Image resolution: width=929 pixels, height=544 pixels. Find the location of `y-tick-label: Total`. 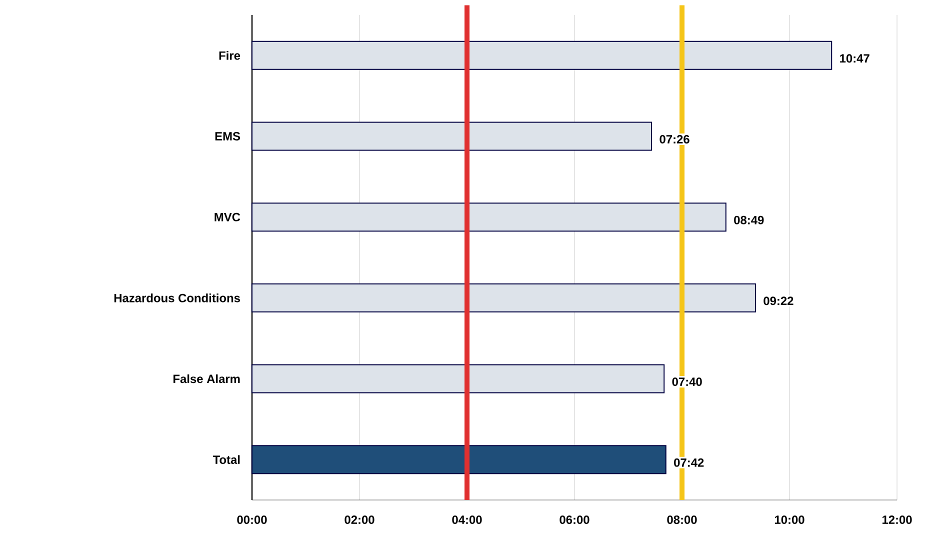

y-tick-label: Total is located at coordinates (226, 459).